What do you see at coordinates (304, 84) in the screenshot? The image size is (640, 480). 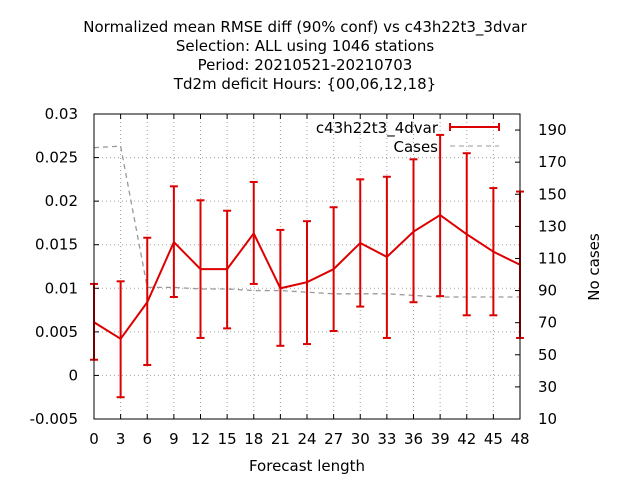 I see `title-line-4: Td2m deficit Hours: {00,06,12,18}` at bounding box center [304, 84].